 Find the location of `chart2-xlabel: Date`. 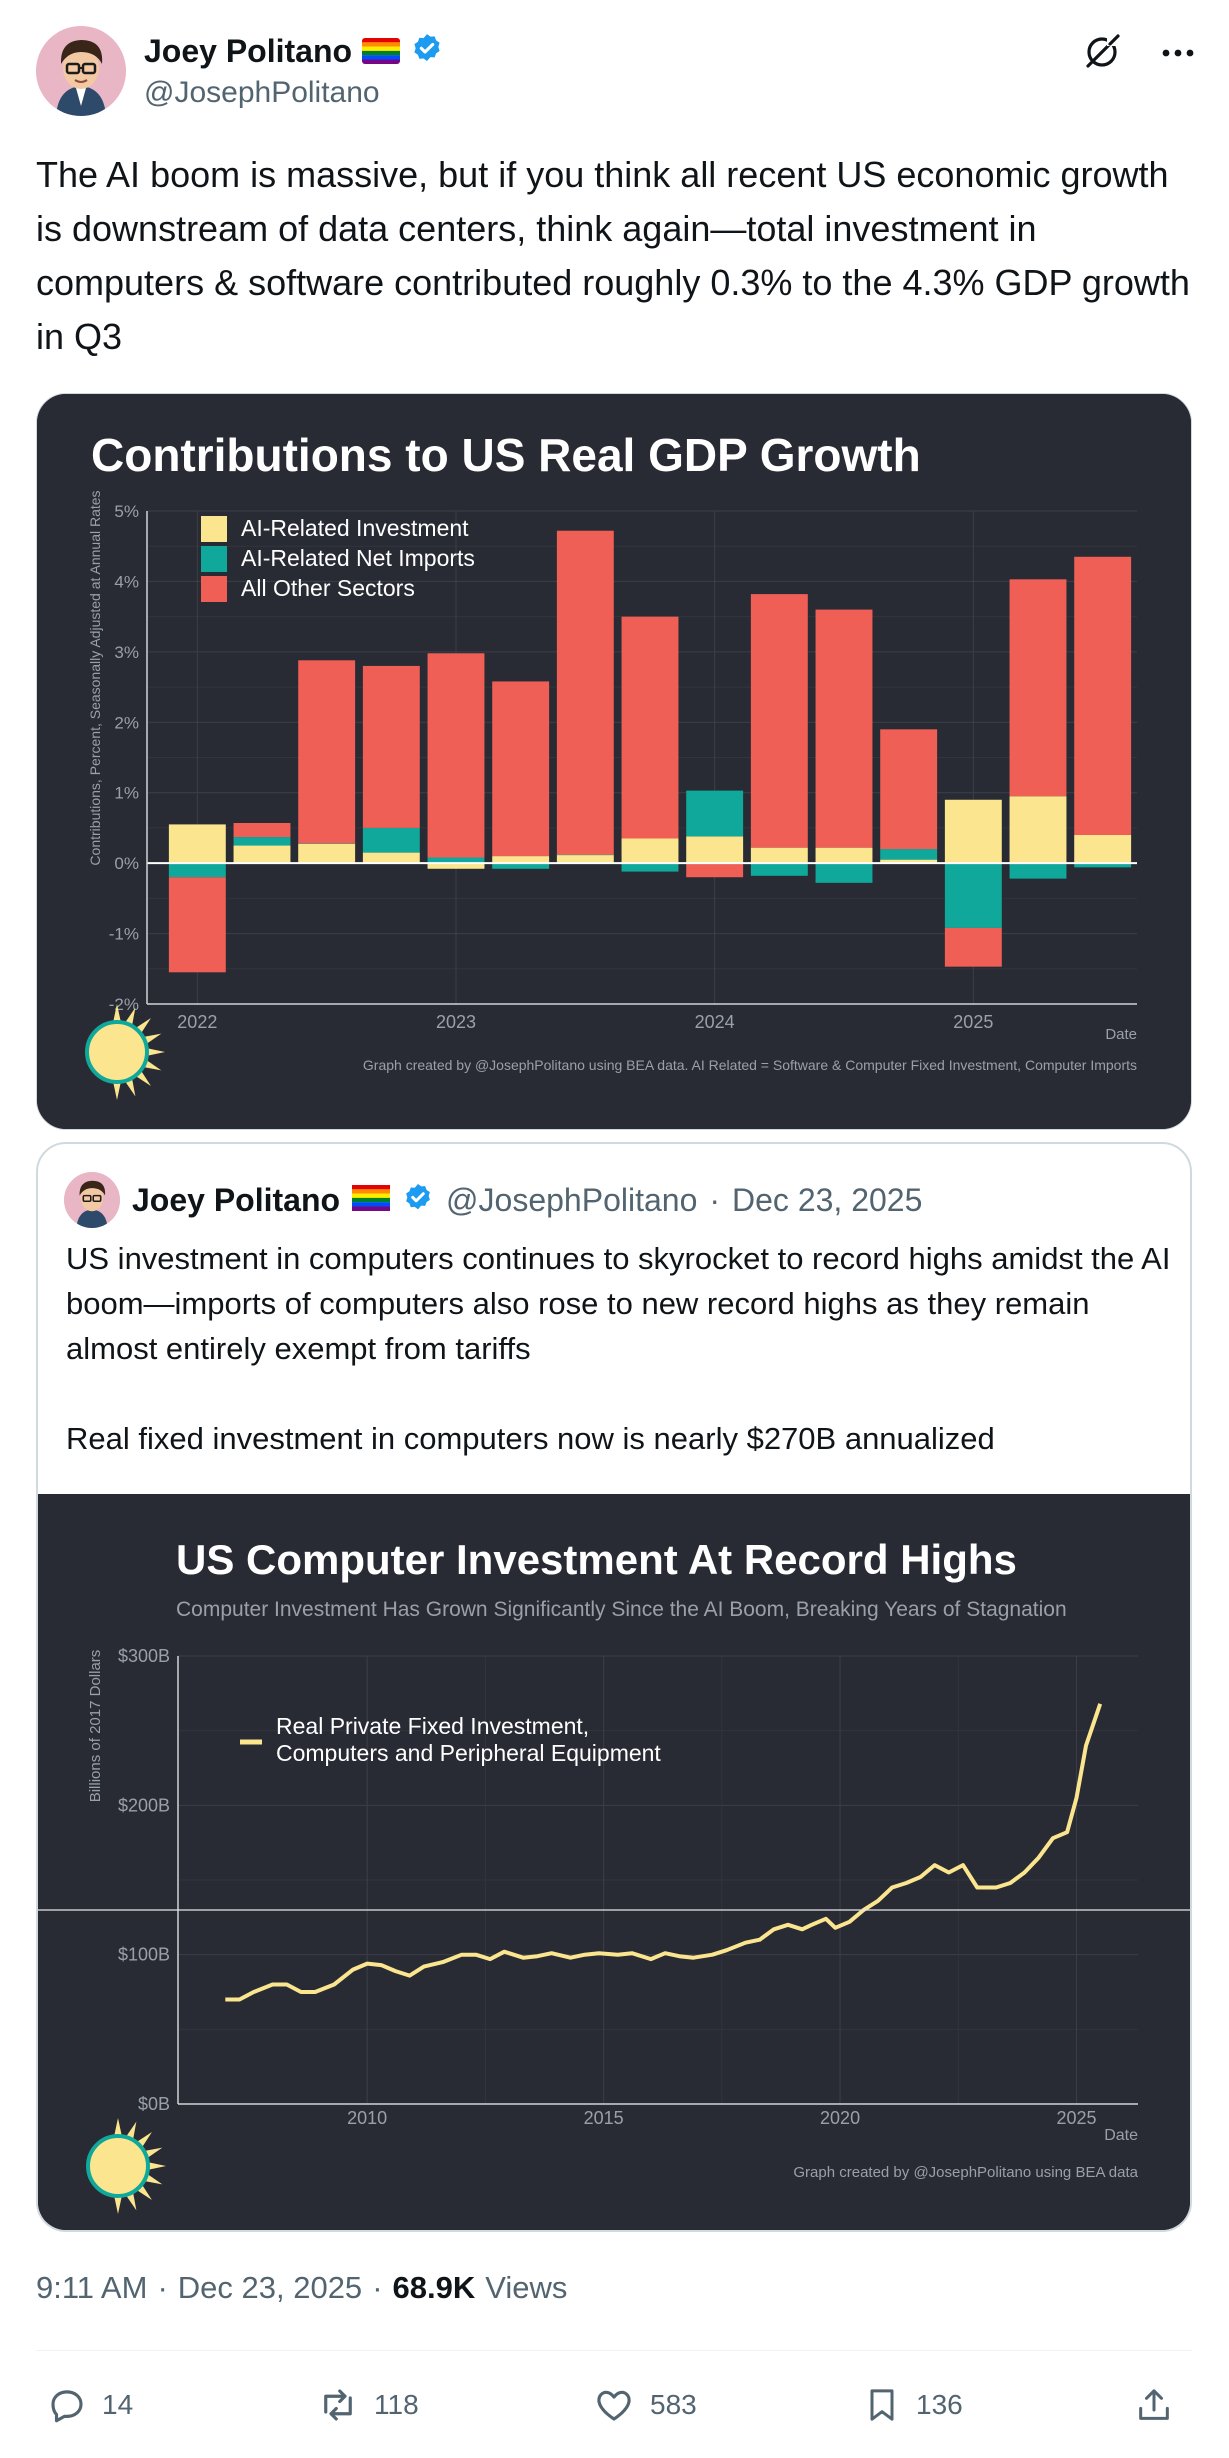

chart2-xlabel: Date is located at coordinates (1121, 2135).